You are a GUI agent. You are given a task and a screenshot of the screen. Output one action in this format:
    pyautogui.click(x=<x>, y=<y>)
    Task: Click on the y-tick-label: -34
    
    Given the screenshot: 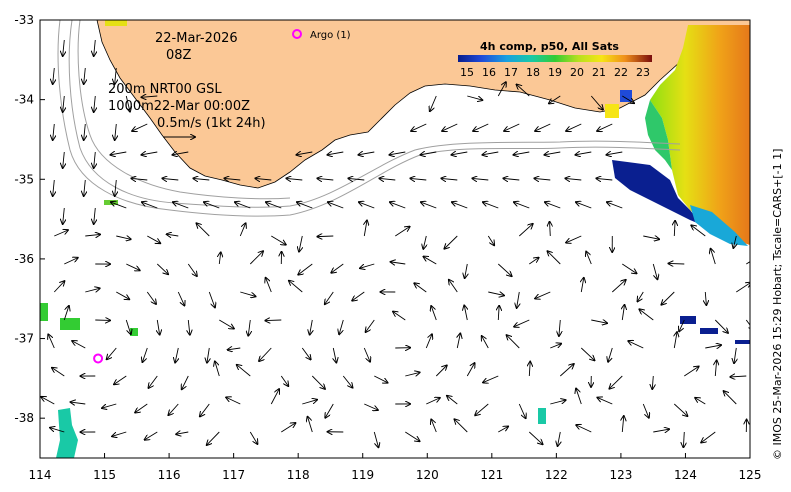 What is the action you would take?
    pyautogui.click(x=24, y=100)
    